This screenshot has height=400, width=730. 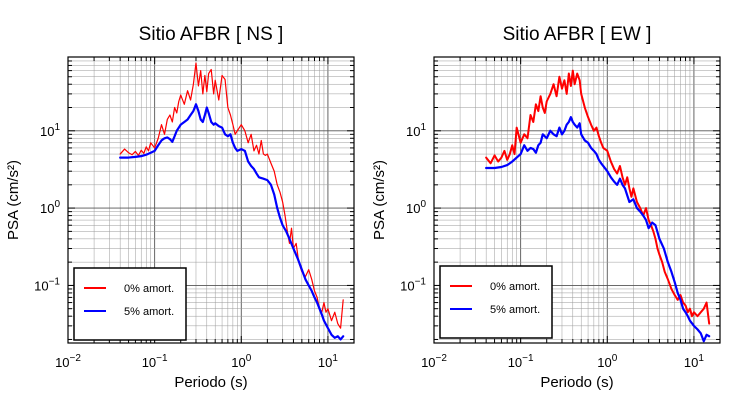 What do you see at coordinates (577, 34) in the screenshot?
I see `chart-title: Sitio AFBR [ EW ]` at bounding box center [577, 34].